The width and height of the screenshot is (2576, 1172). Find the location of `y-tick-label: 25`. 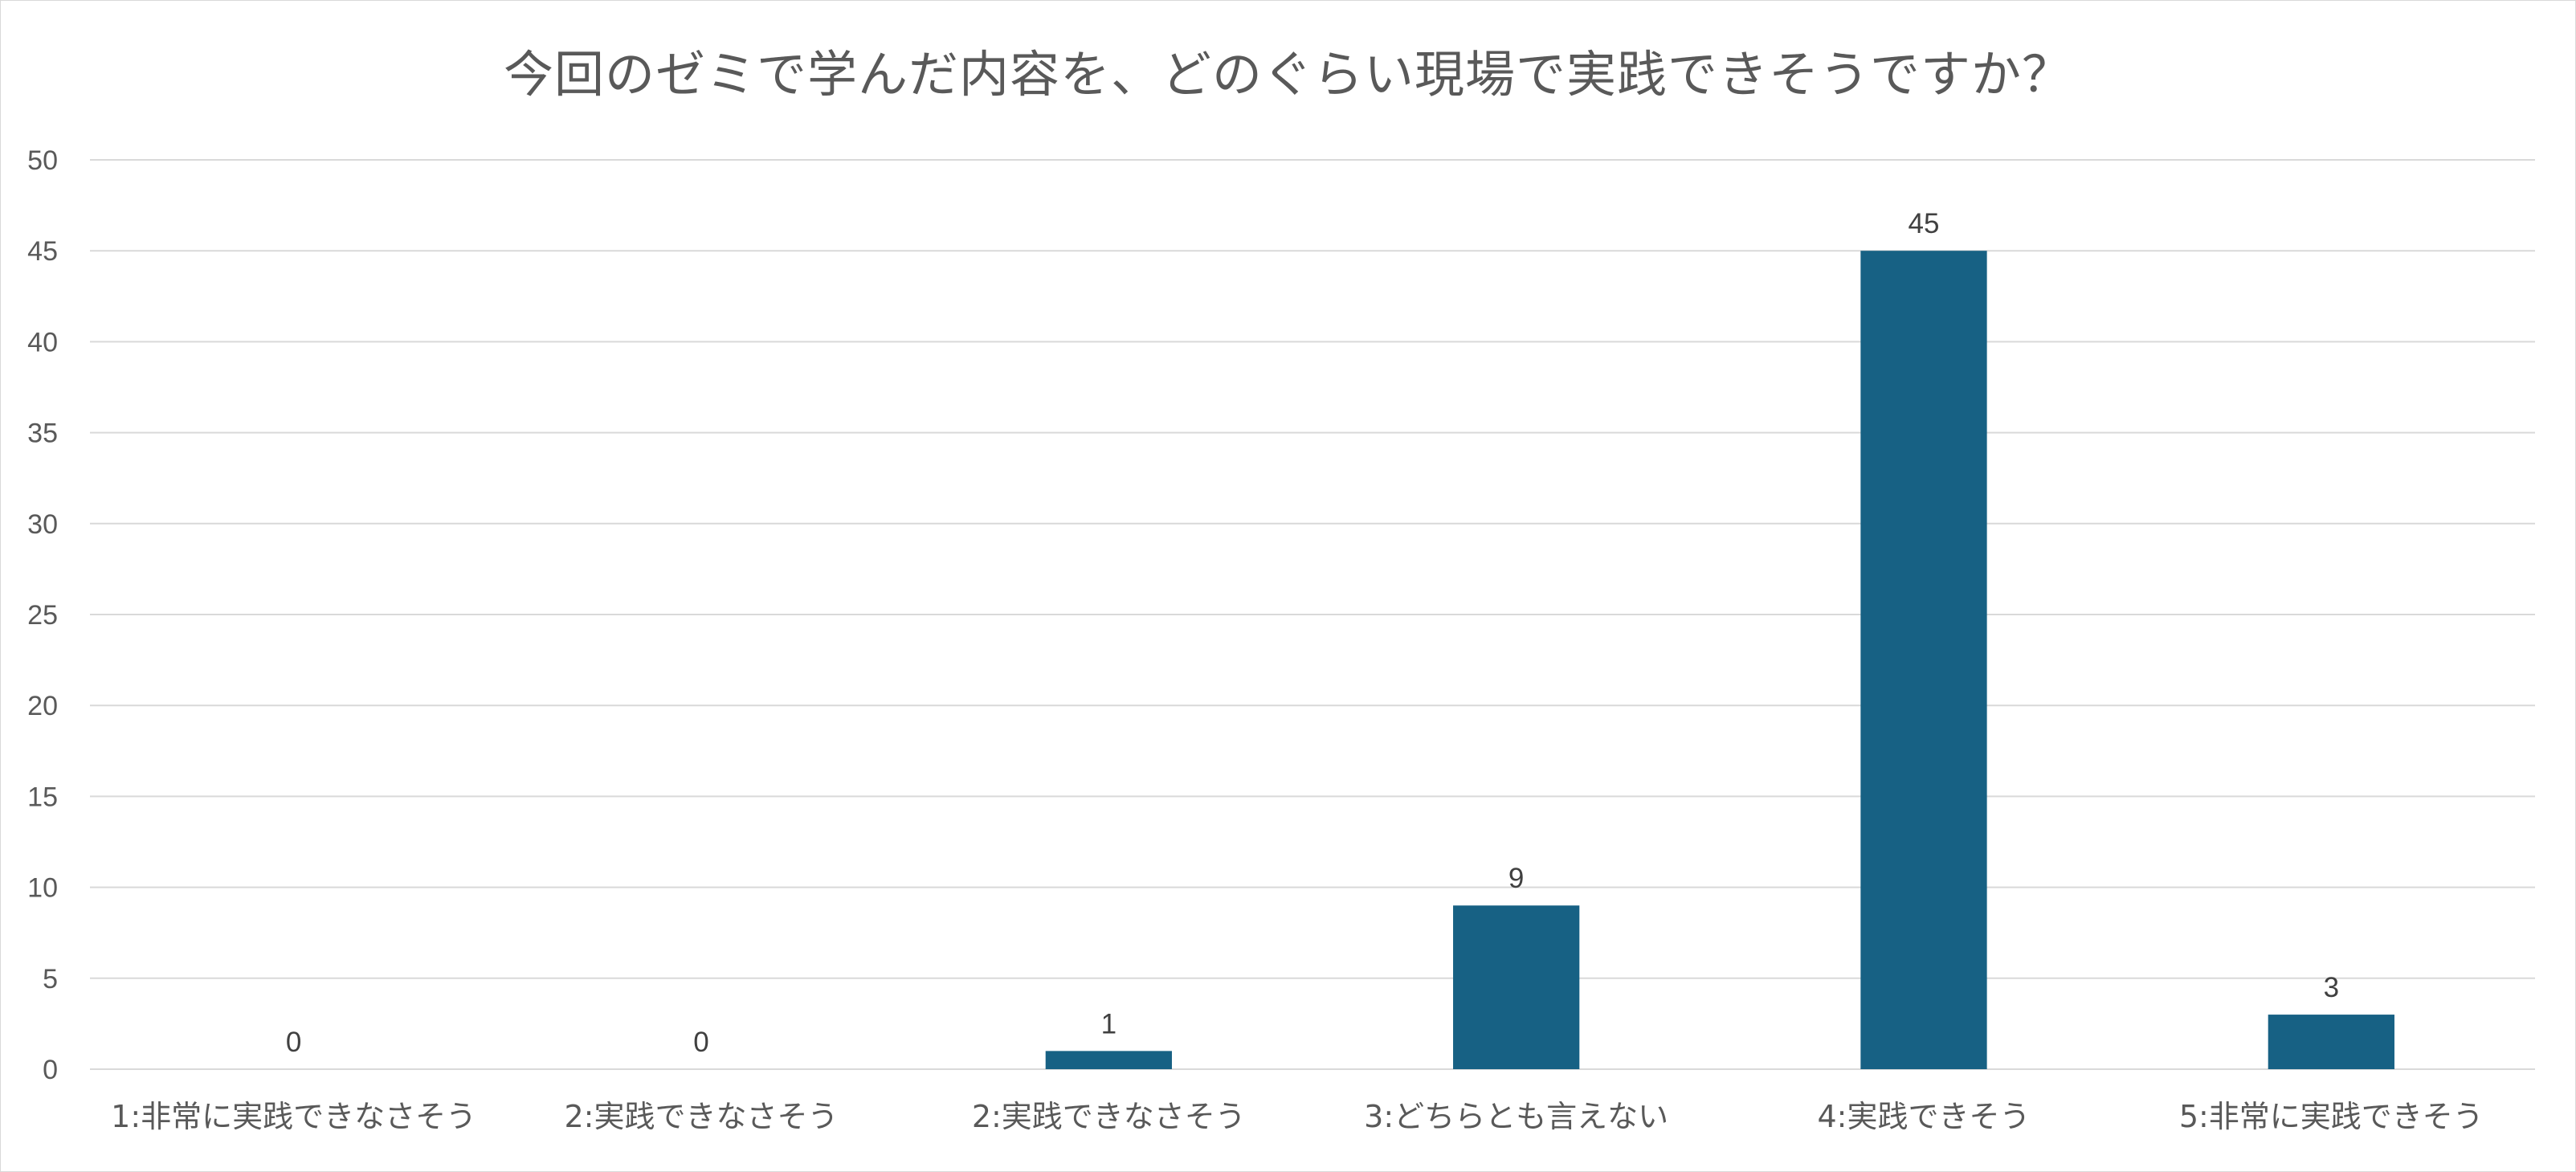

y-tick-label: 25 is located at coordinates (42, 615).